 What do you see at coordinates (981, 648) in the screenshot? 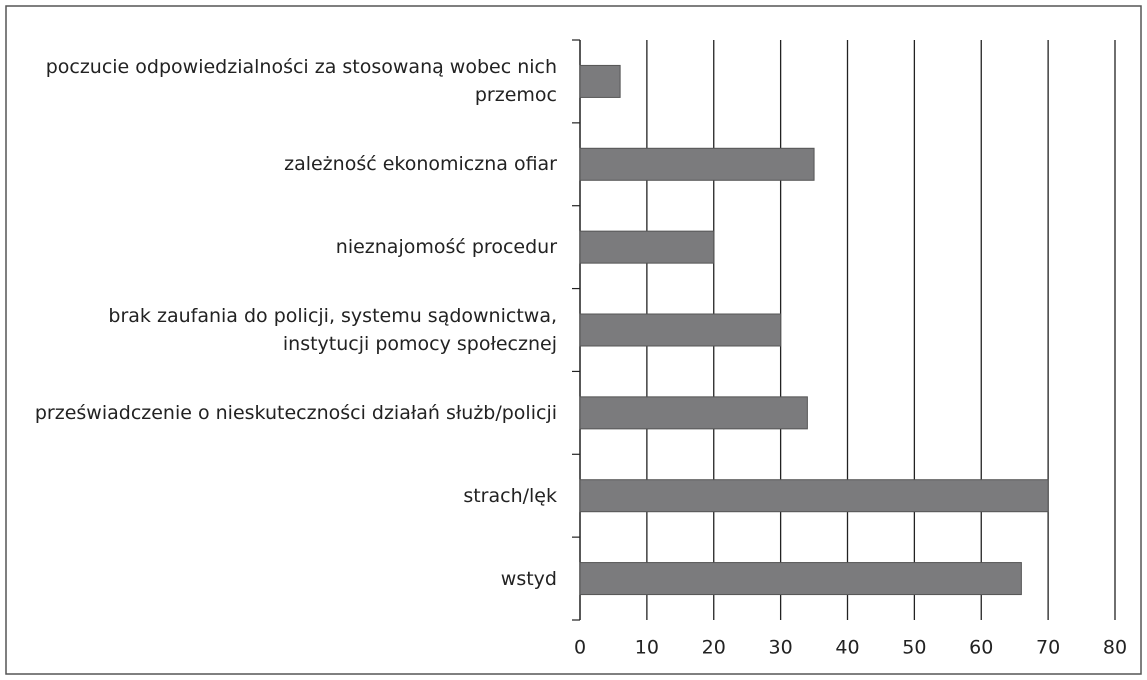
I see `x-tick-label: 60` at bounding box center [981, 648].